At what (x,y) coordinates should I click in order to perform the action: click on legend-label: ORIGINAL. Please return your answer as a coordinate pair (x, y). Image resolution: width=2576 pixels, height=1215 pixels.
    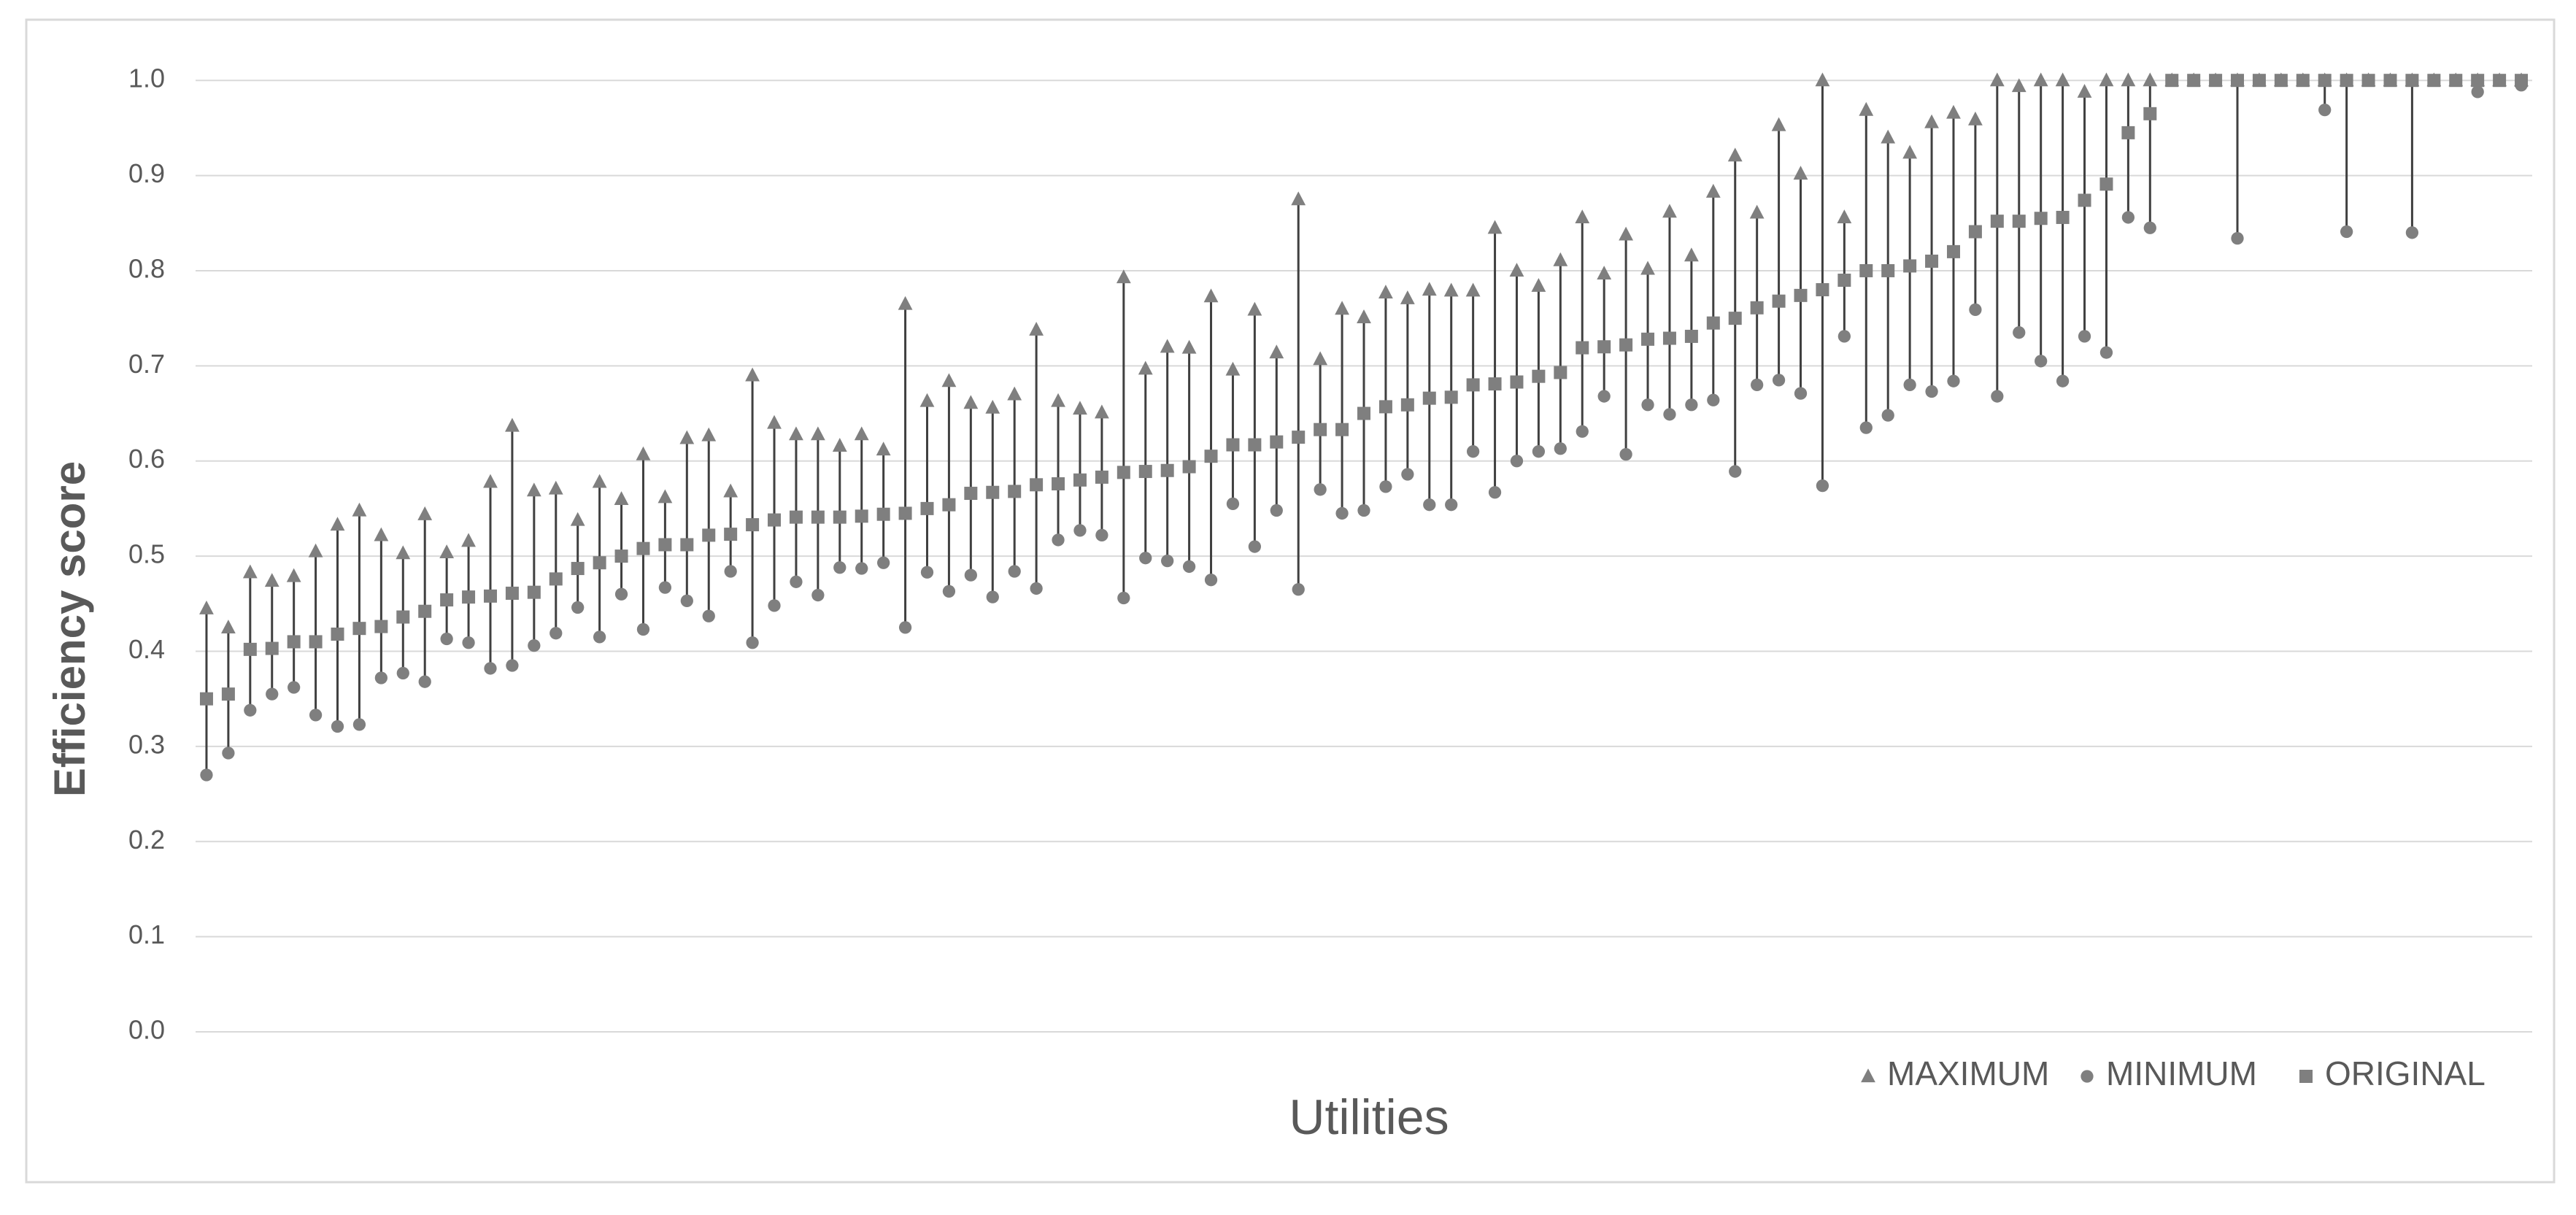
    Looking at the image, I should click on (2405, 1073).